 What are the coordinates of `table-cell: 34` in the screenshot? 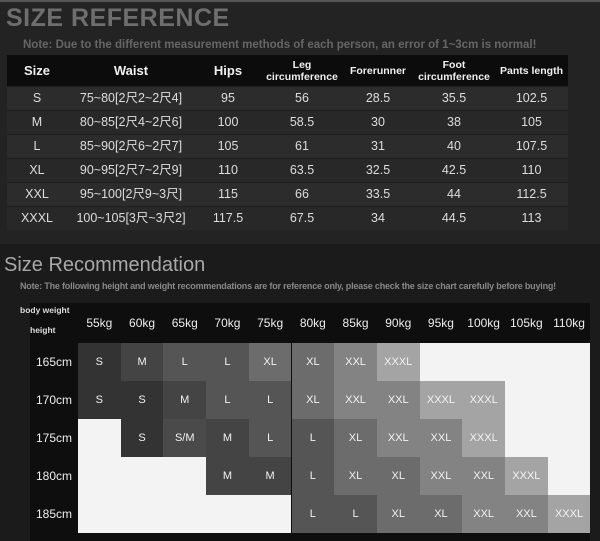 It's located at (378, 218).